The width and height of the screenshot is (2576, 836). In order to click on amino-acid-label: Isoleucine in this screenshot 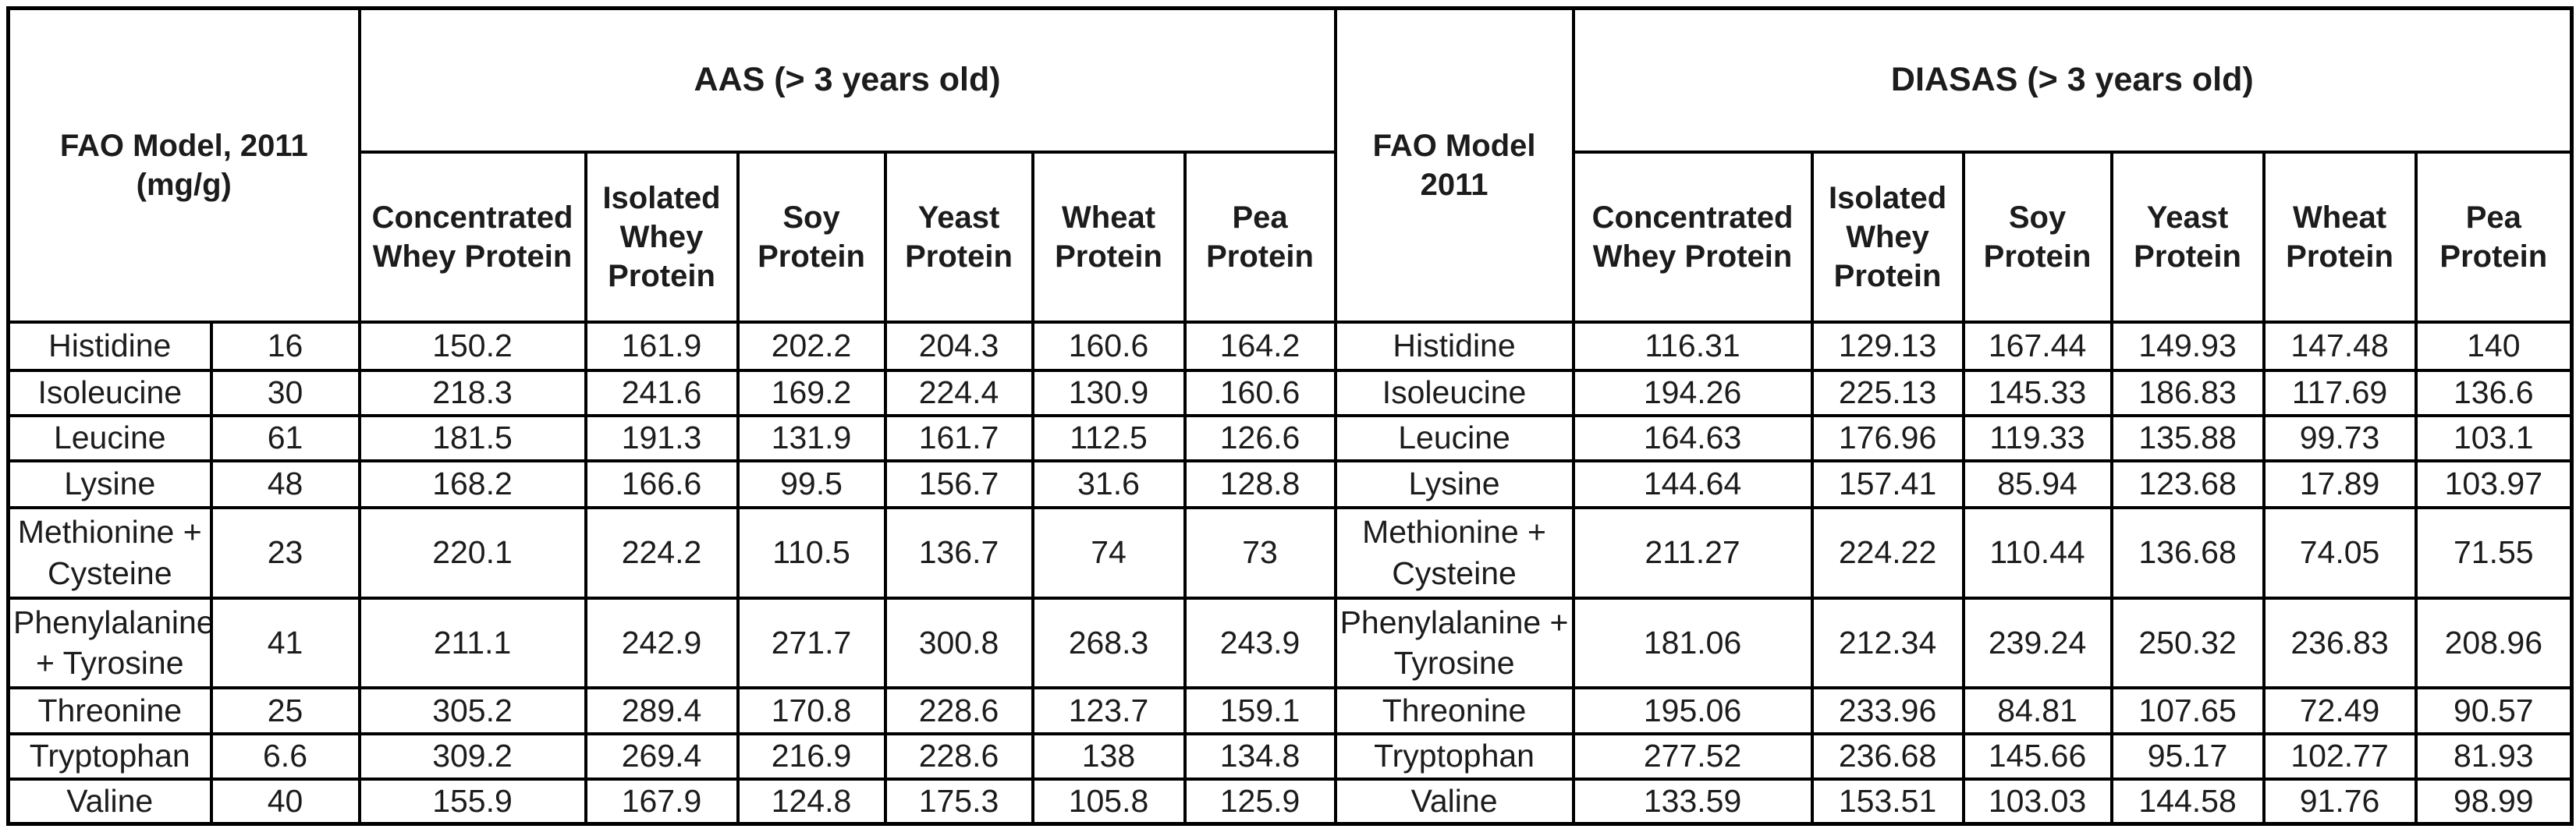, I will do `click(109, 392)`.